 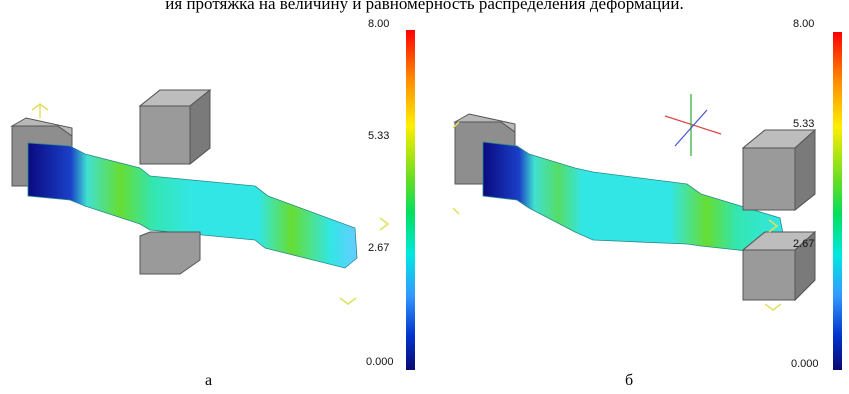 I want to click on color-scale-b, so click(x=837, y=201).